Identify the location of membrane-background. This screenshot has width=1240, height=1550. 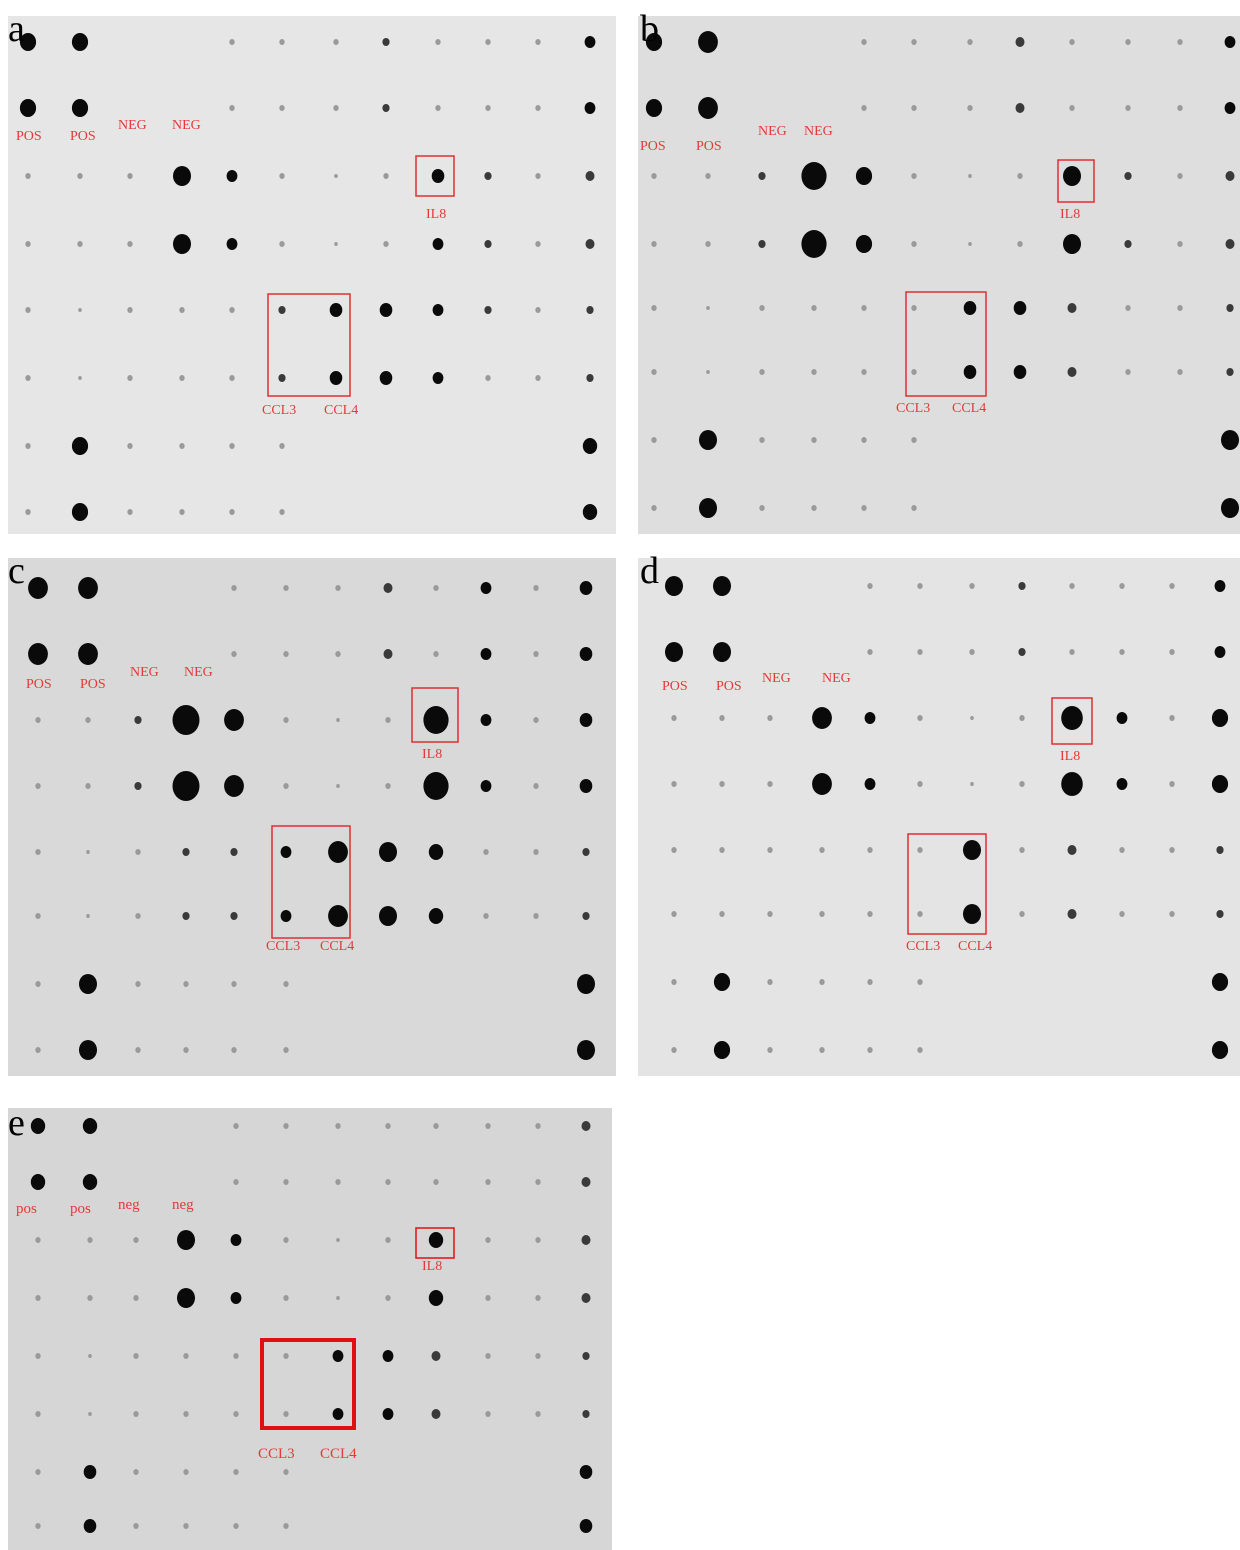
(310, 1329).